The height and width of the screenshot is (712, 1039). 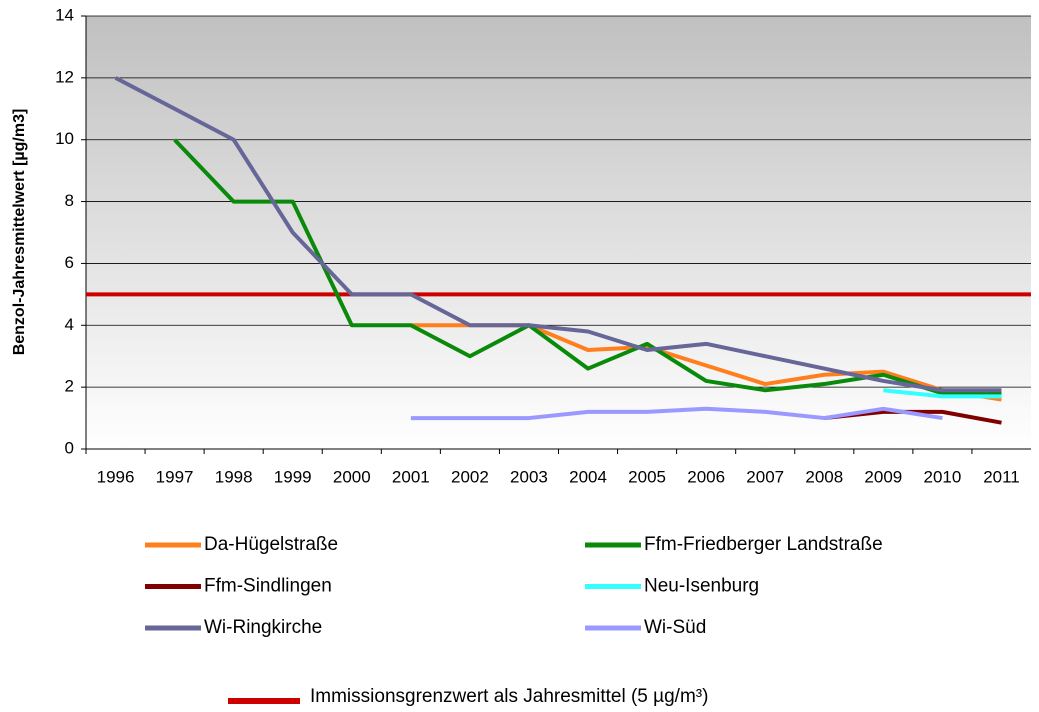 I want to click on x-tick-label: 1996, so click(x=116, y=476).